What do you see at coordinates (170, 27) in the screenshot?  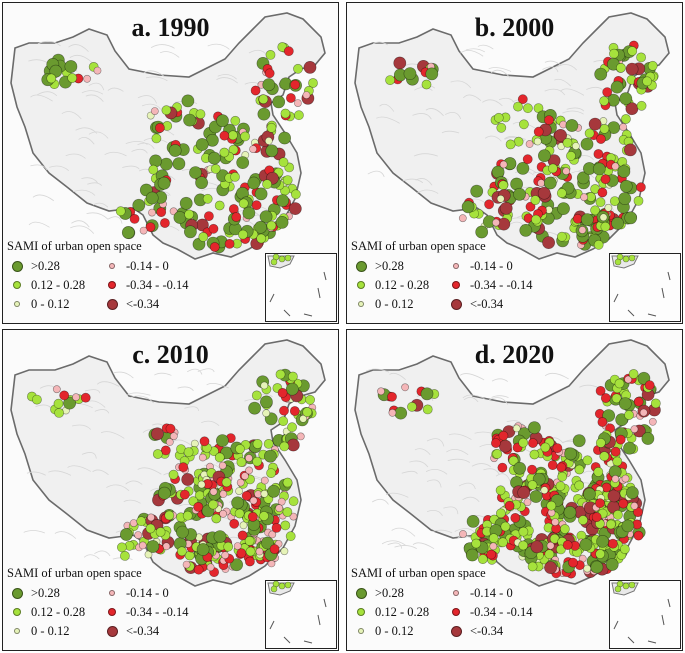 I see `panel-title: a. 1990` at bounding box center [170, 27].